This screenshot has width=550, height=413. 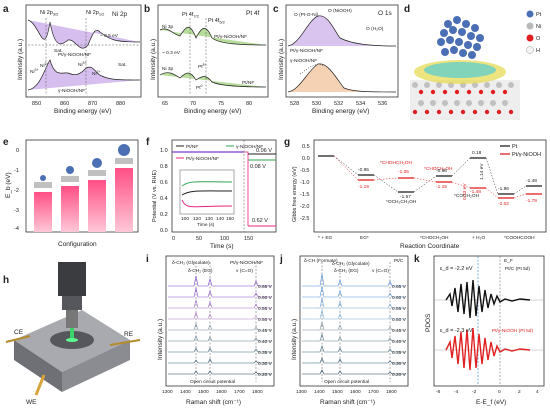 What do you see at coordinates (207, 203) in the screenshot?
I see `inset-pink` at bounding box center [207, 203].